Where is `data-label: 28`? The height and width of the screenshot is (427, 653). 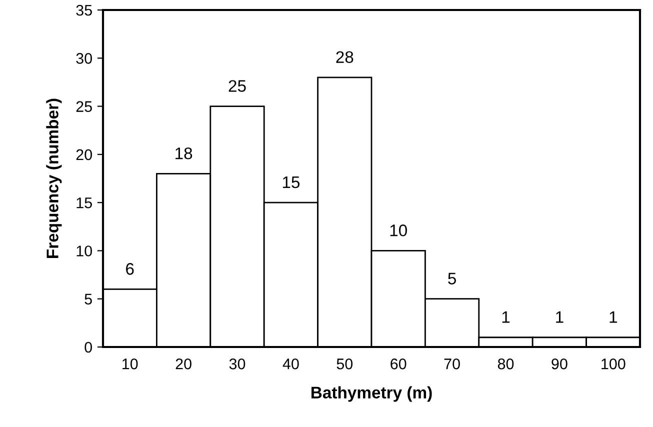
data-label: 28 is located at coordinates (345, 57).